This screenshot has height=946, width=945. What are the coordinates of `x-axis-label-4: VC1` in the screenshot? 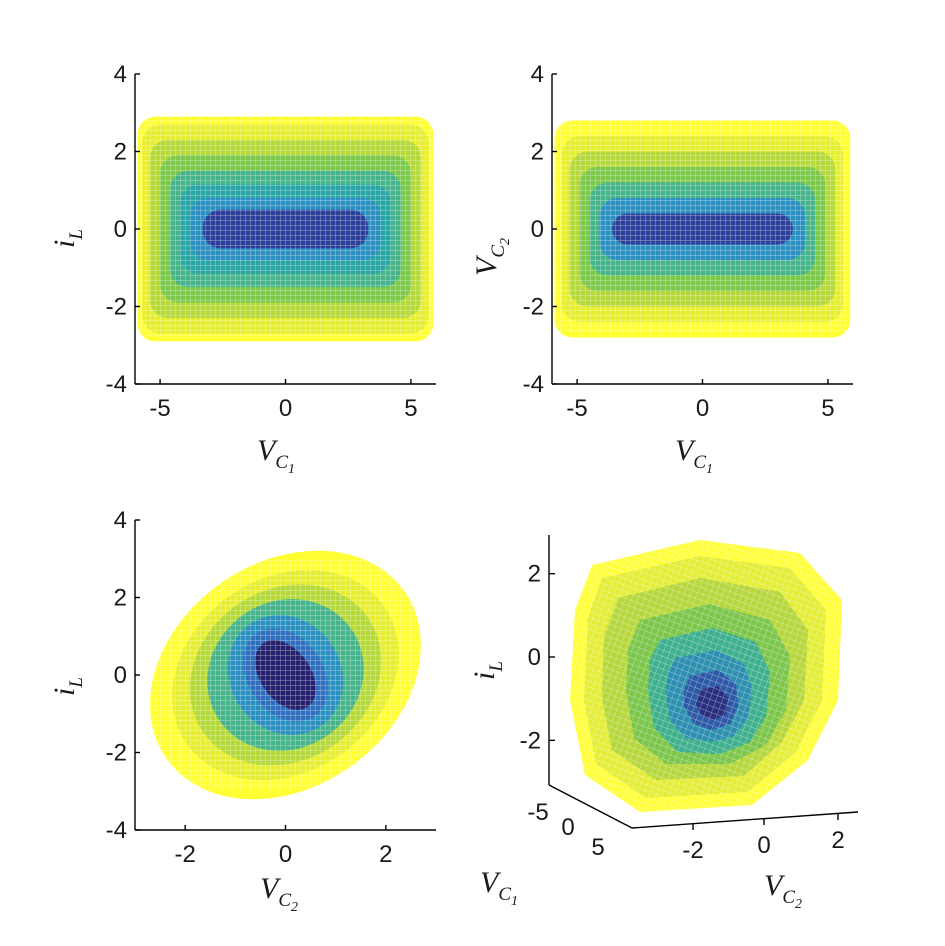 It's located at (499, 887).